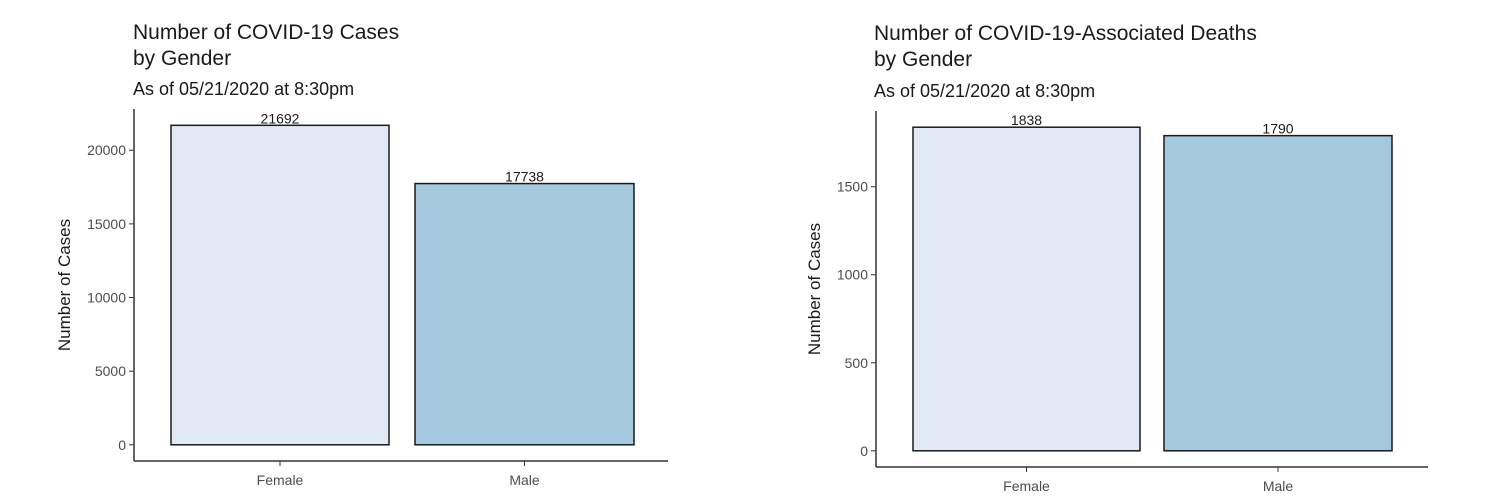 The image size is (1500, 500). Describe the element at coordinates (106, 150) in the screenshot. I see `y-tick-label: 20000` at that location.